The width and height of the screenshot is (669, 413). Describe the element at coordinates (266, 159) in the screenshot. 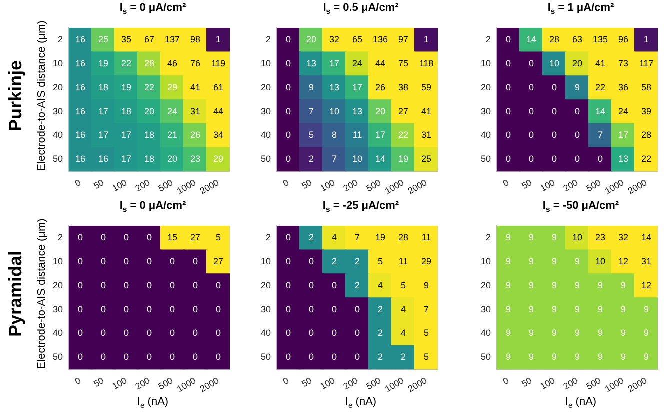

I see `y-tick-label: 50` at that location.